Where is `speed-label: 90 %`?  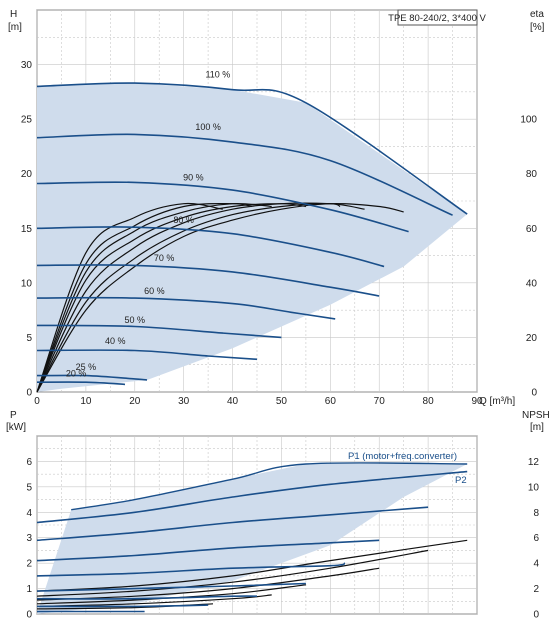 speed-label: 90 % is located at coordinates (193, 177).